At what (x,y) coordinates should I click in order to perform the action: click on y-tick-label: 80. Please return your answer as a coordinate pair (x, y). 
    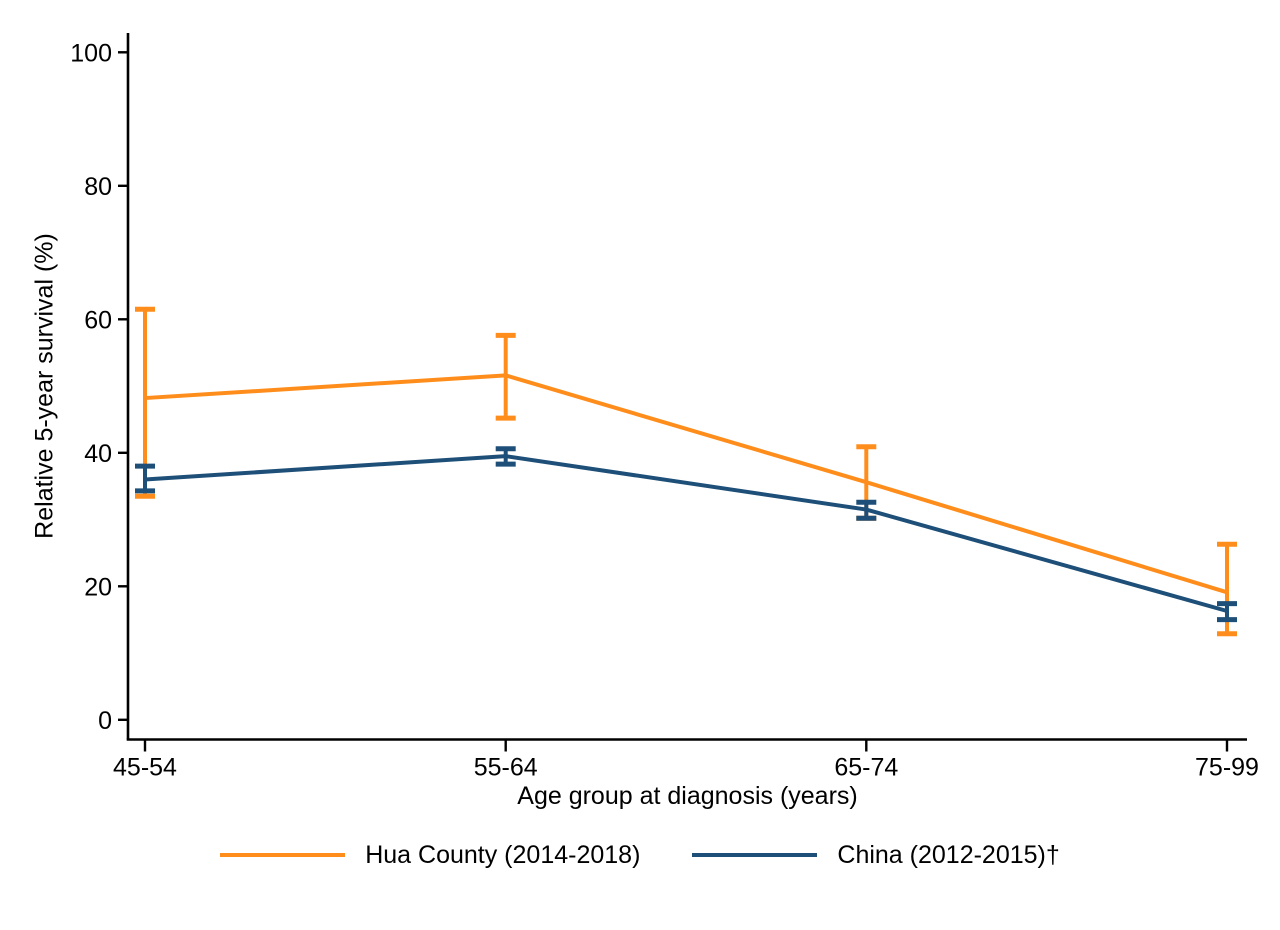
    Looking at the image, I should click on (98, 187).